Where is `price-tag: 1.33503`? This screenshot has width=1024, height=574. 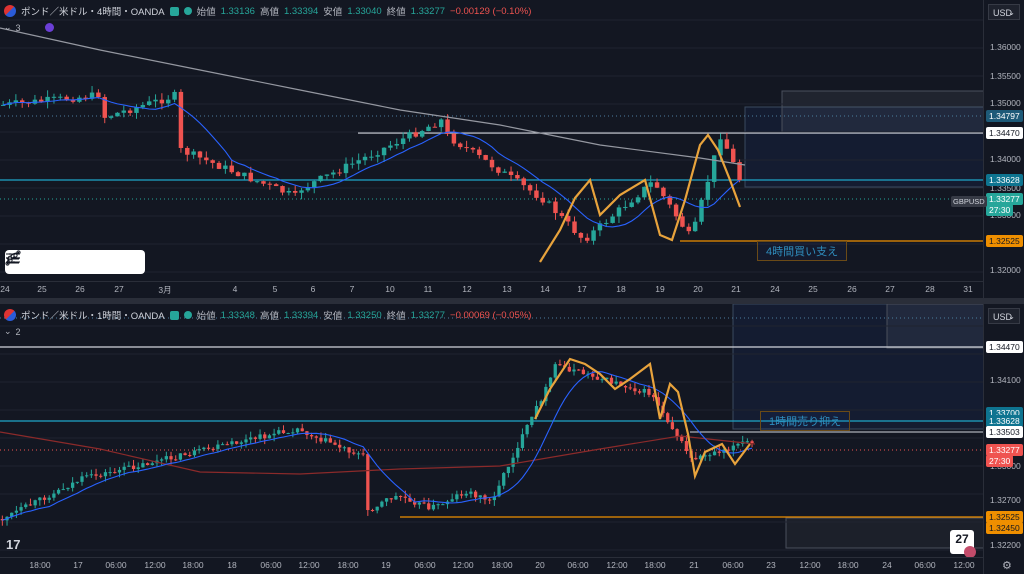
price-tag: 1.33503 is located at coordinates (1004, 432).